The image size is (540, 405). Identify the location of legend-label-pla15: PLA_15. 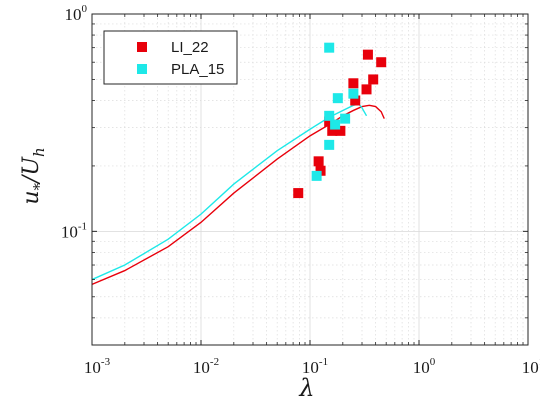
(197, 69).